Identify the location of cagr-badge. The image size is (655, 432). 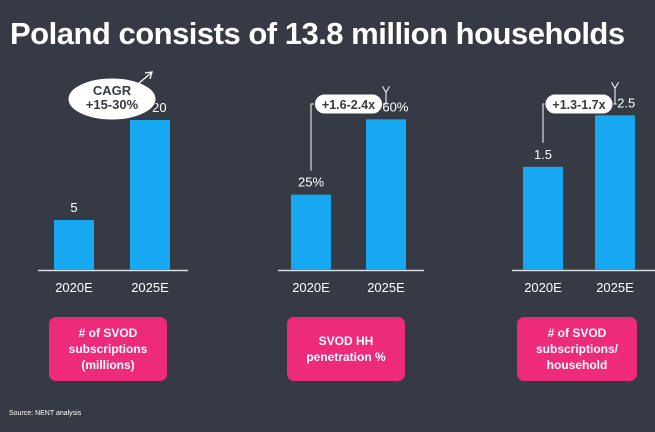
(112, 99).